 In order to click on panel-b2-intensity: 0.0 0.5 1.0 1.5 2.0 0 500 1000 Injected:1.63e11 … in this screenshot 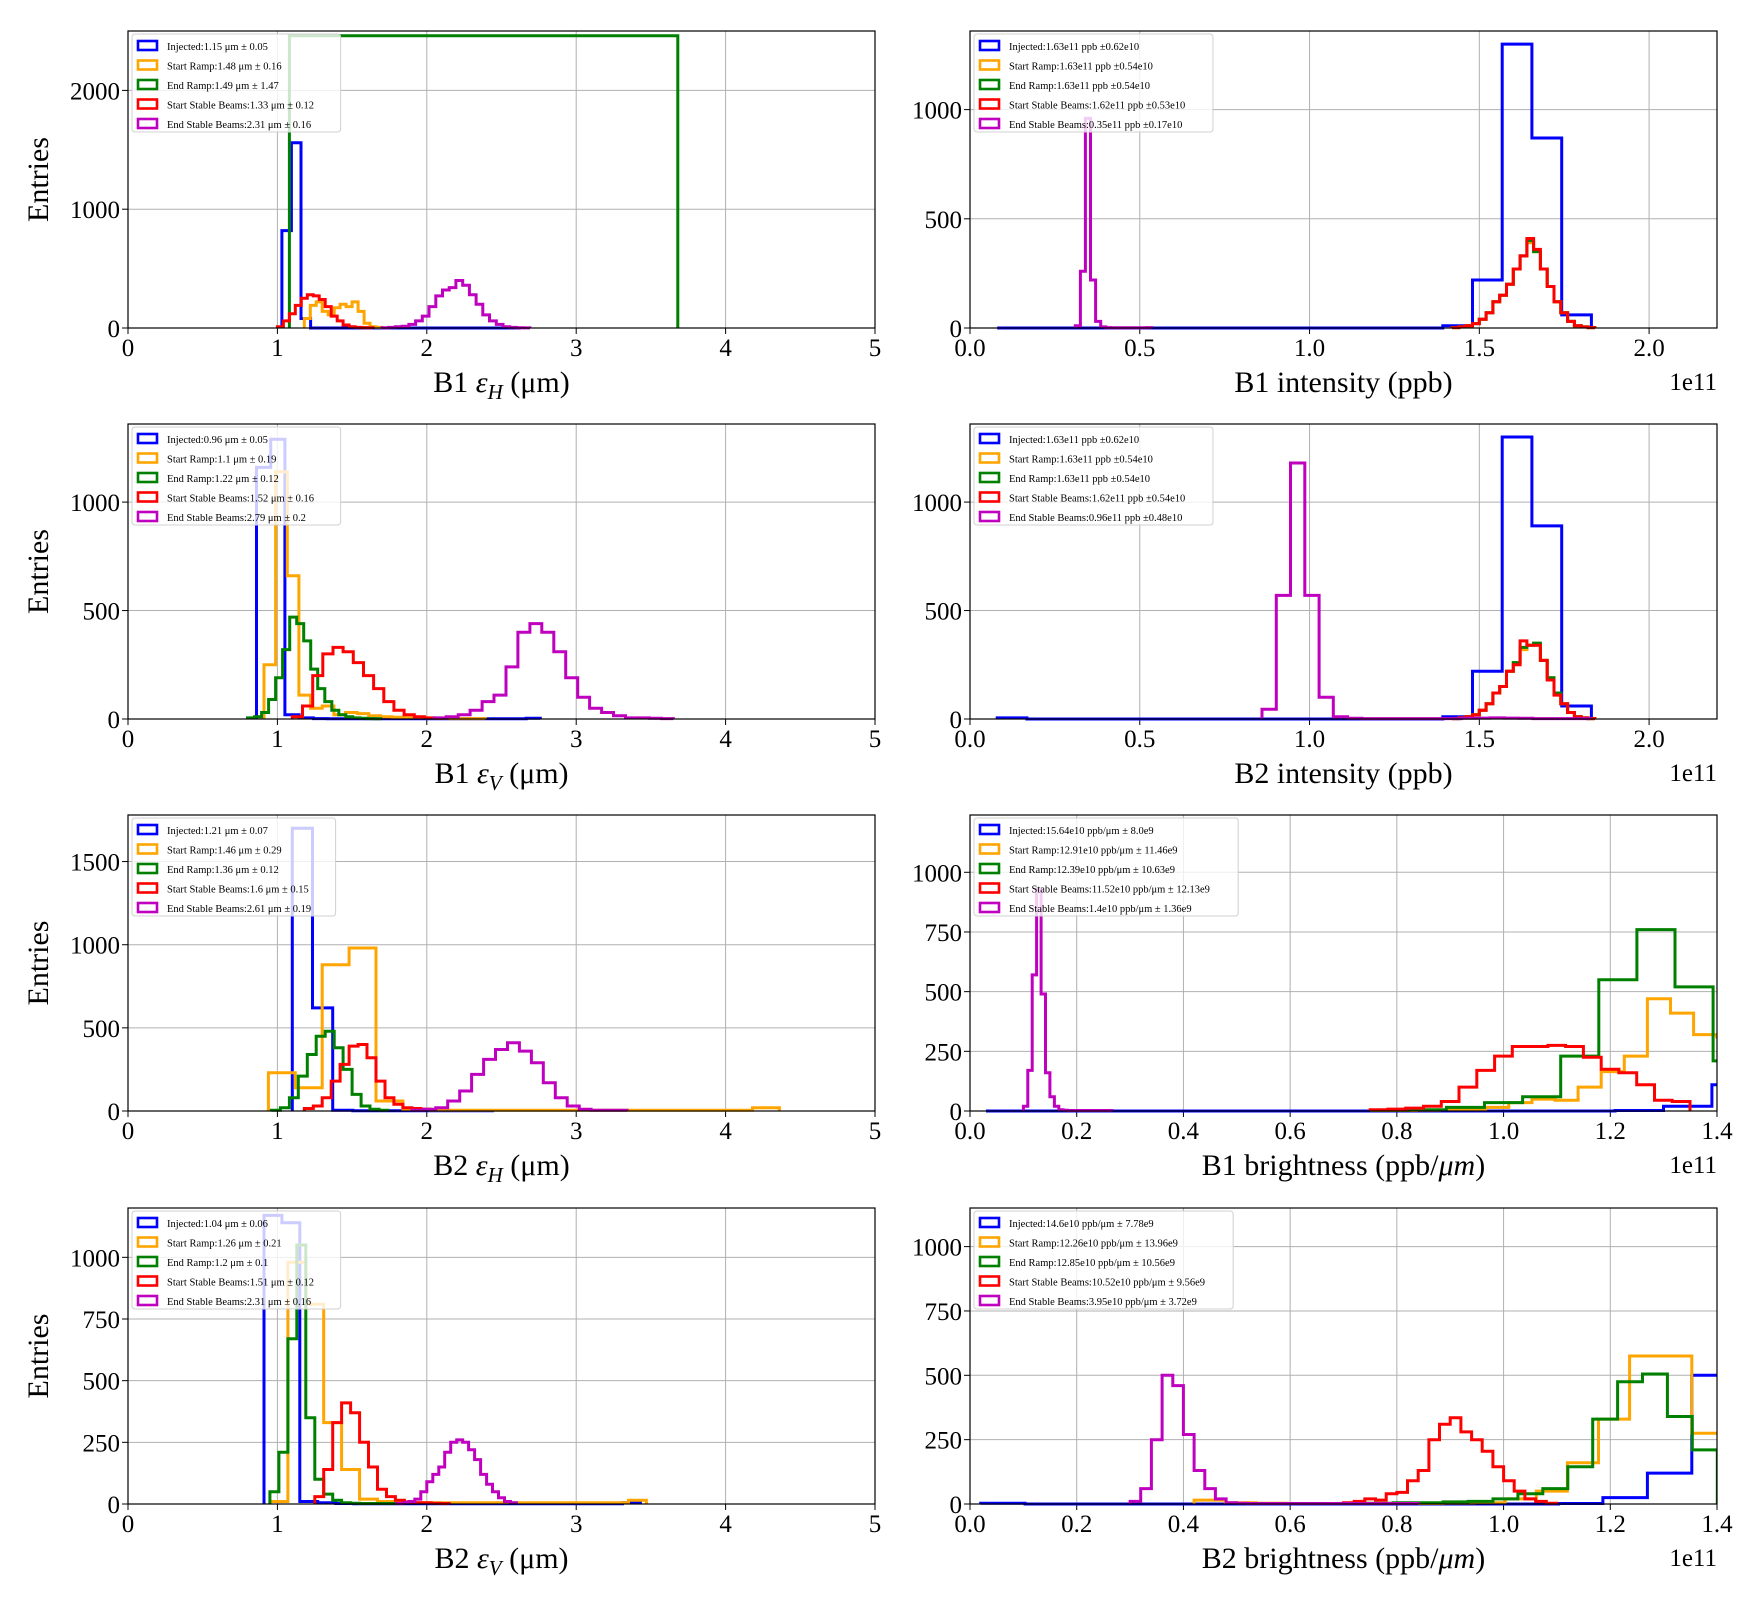, I will do `click(1315, 606)`.